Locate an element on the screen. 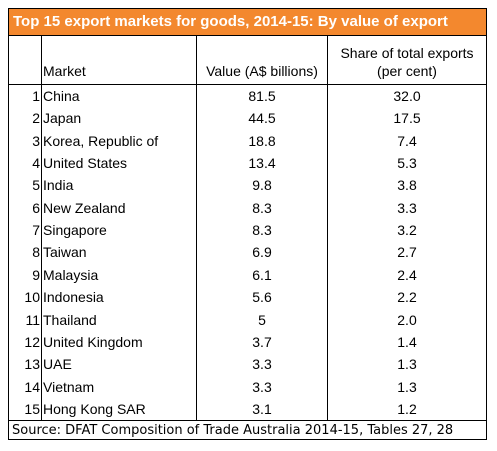  table-row: 1 China 81.5 32.0 is located at coordinates (247, 96).